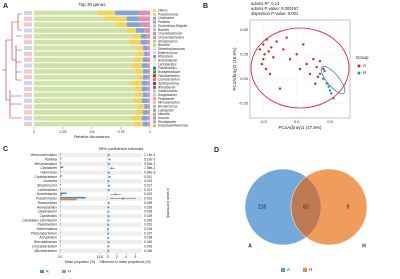  Describe the element at coordinates (148, 203) in the screenshot. I see `p-value: 0.025` at that location.